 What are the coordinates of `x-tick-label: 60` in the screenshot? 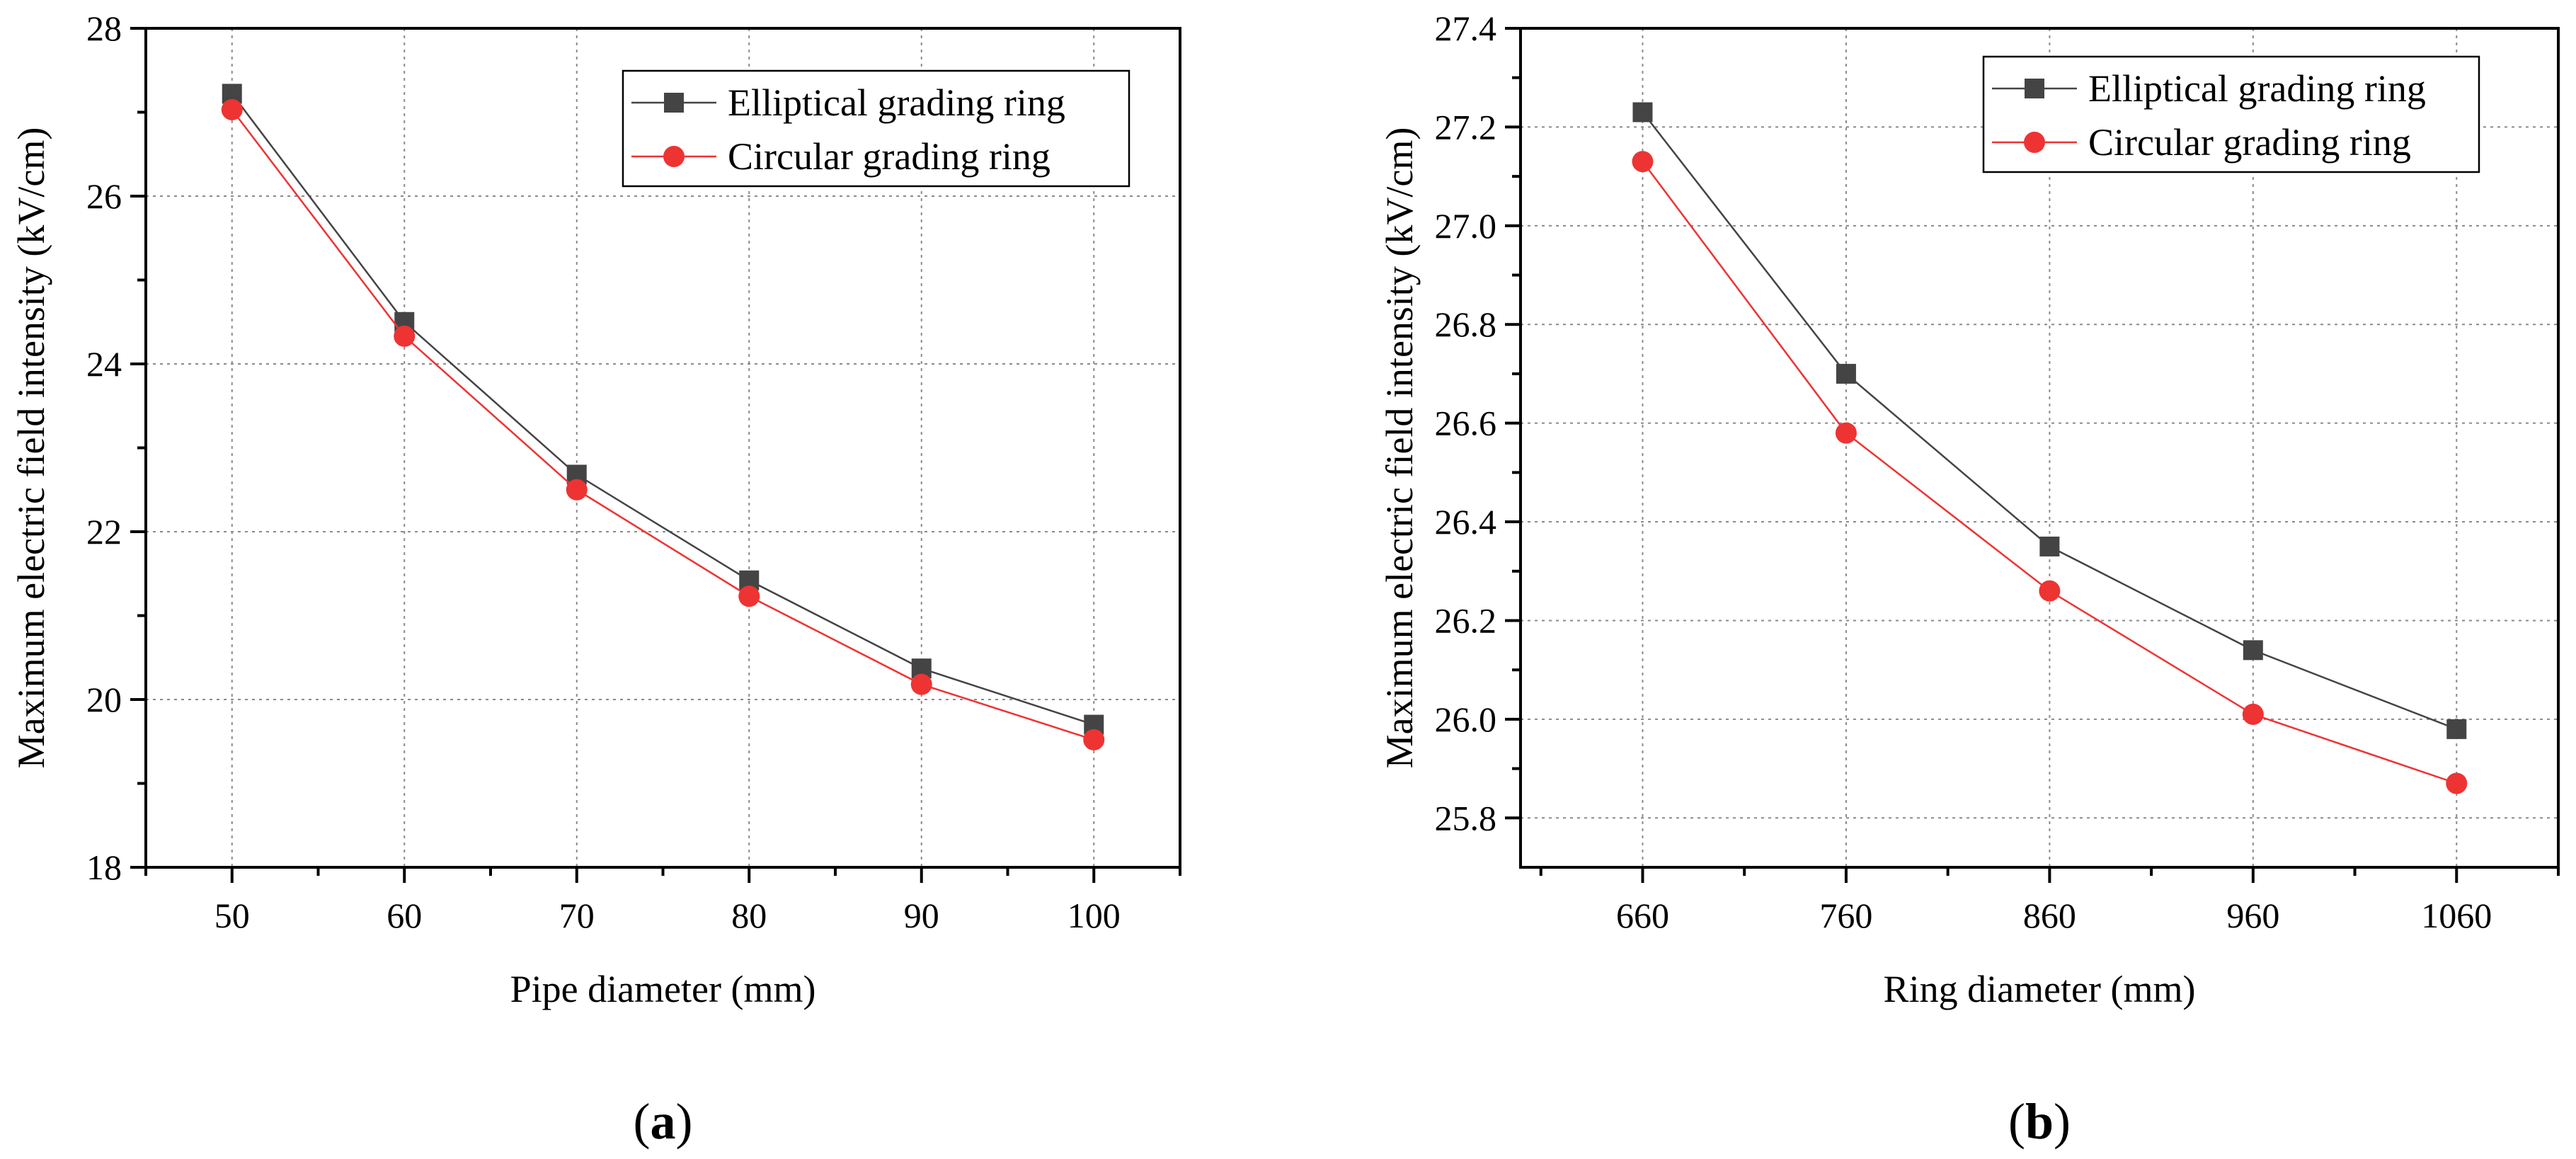 It's located at (404, 915).